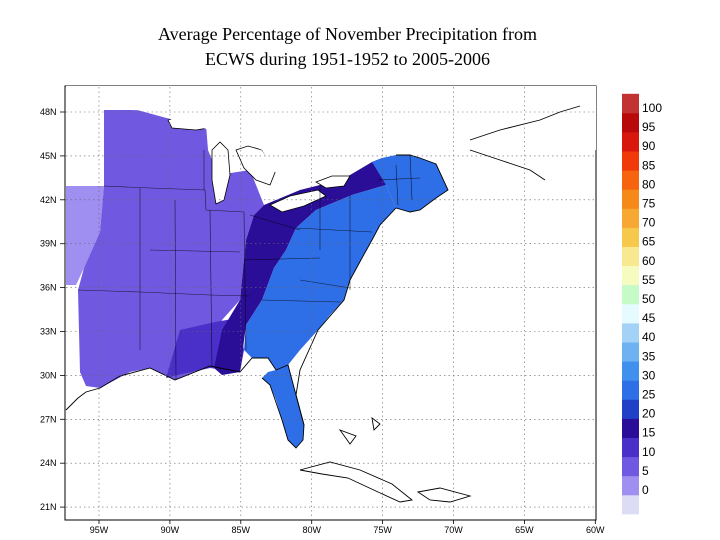 The width and height of the screenshot is (720, 540). What do you see at coordinates (382, 530) in the screenshot?
I see `longitude-tick-label: 75W` at bounding box center [382, 530].